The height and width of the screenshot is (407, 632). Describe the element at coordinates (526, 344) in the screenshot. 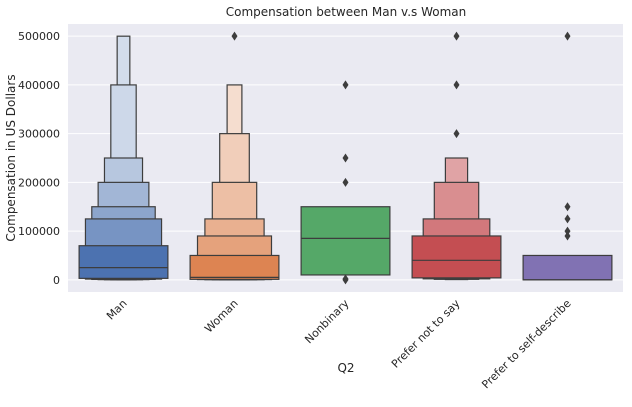

I see `x-tick-label: Prefer to self-describe` at that location.